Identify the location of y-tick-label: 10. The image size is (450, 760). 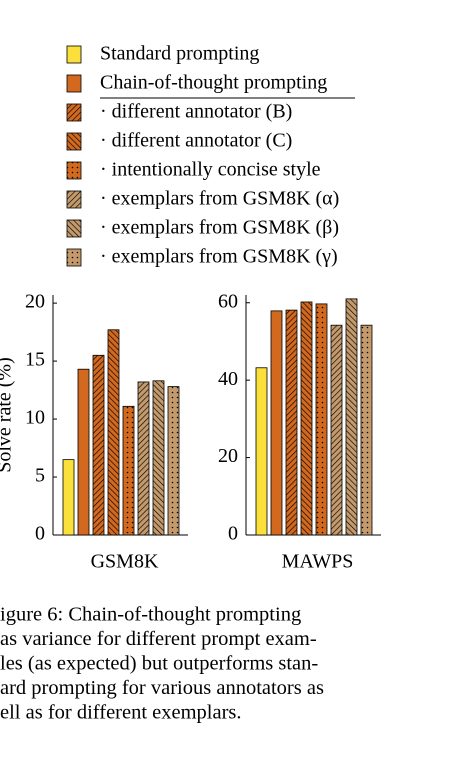
(35, 418).